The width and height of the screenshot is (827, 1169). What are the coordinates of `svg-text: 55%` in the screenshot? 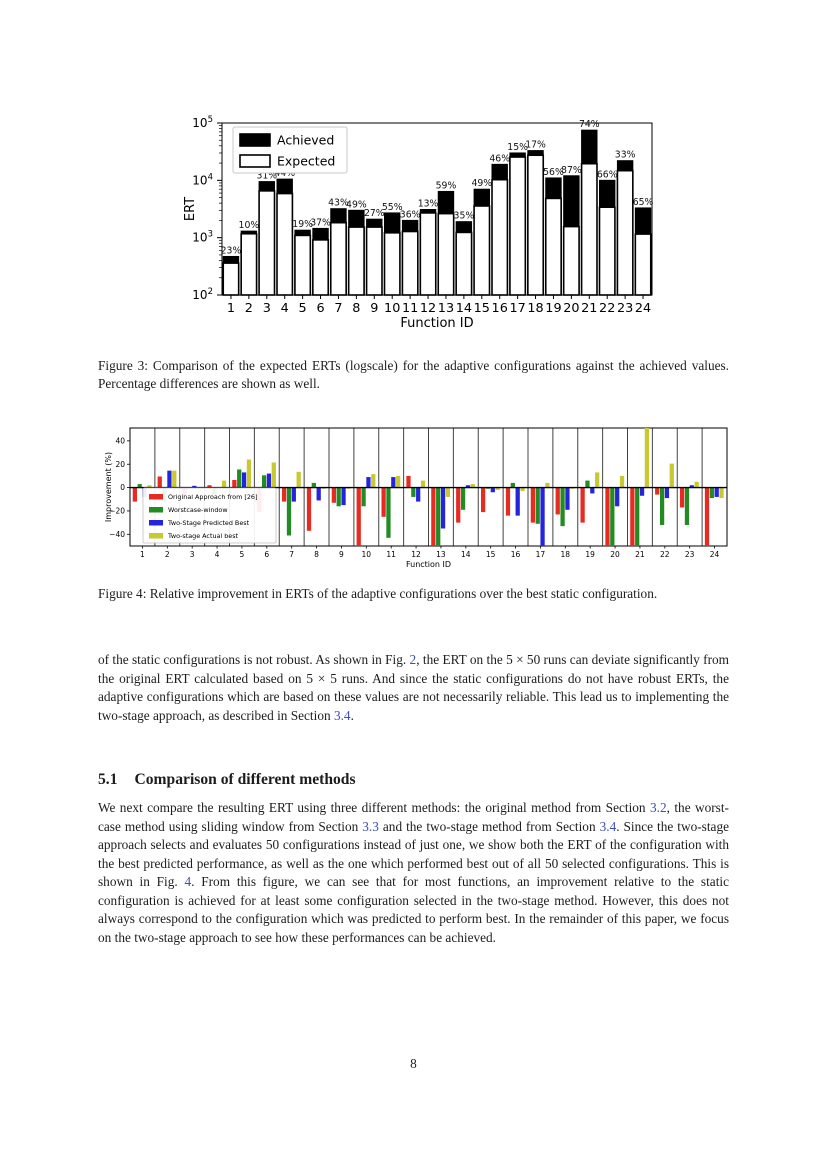 It's located at (392, 207).